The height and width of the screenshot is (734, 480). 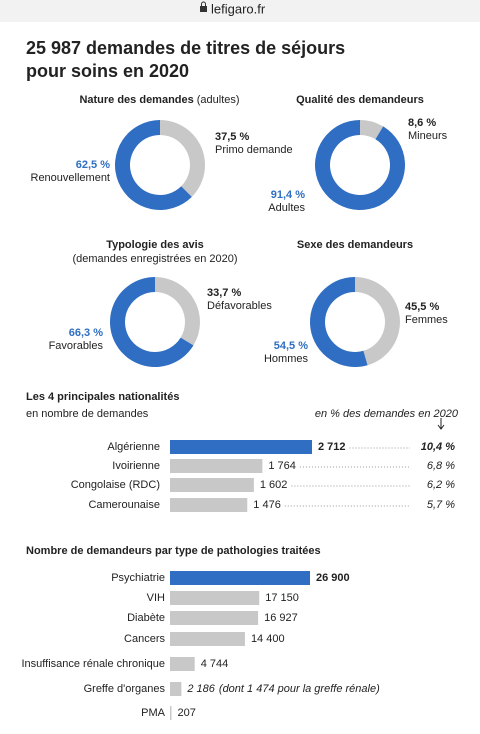 What do you see at coordinates (203, 3) in the screenshot?
I see `lock-shackle` at bounding box center [203, 3].